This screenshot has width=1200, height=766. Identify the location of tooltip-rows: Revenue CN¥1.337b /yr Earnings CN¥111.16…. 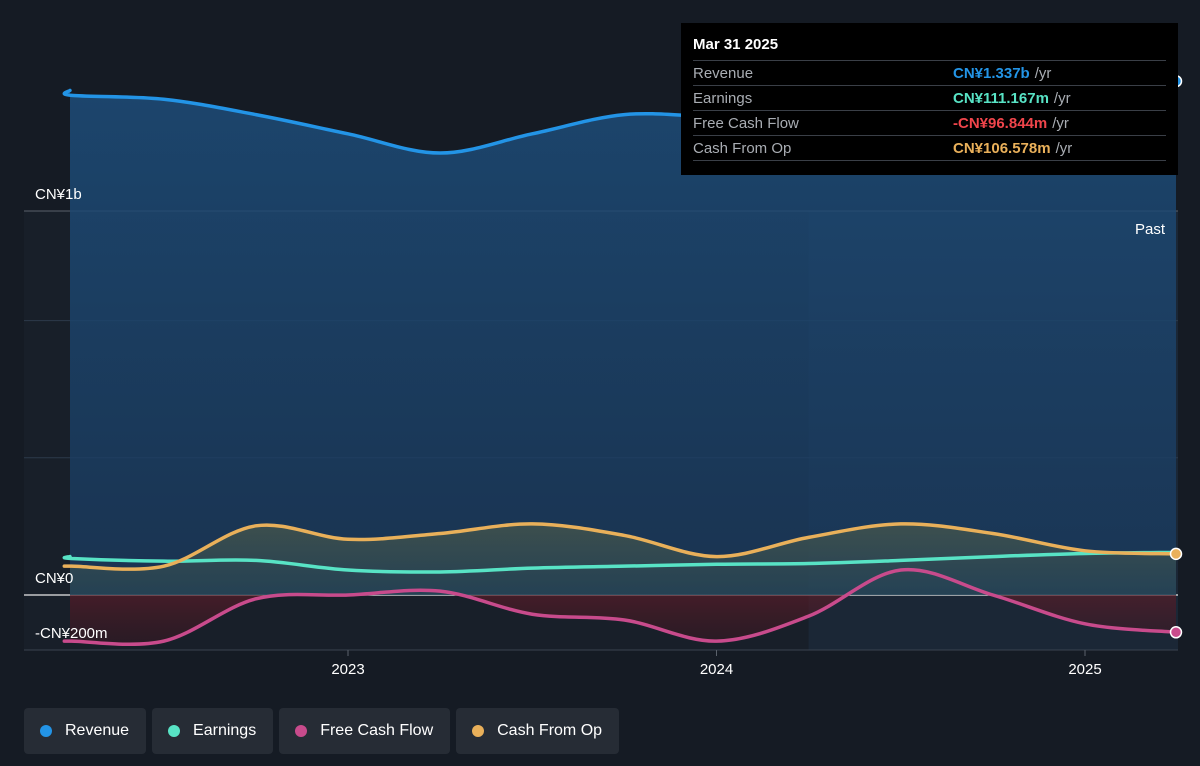
(929, 110).